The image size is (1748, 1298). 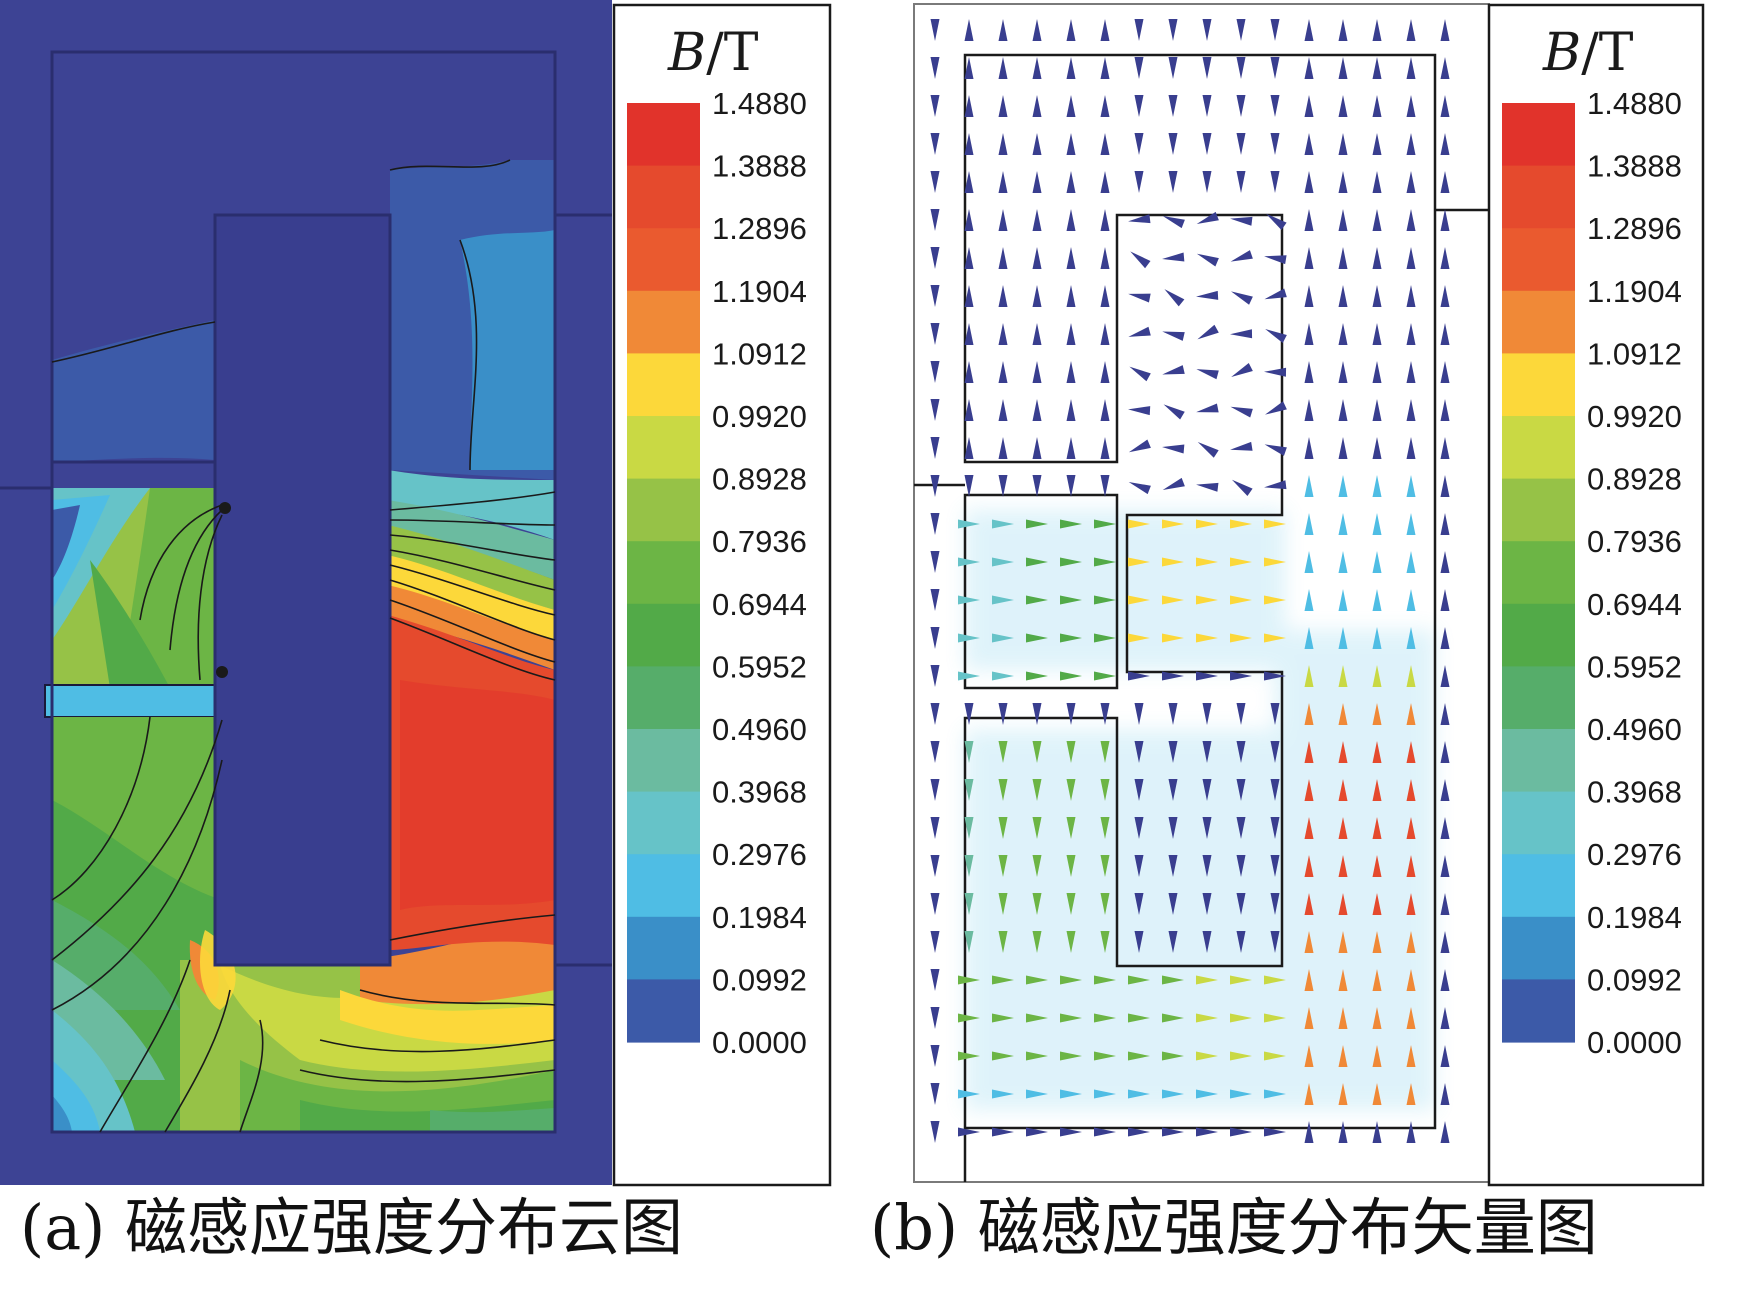 What do you see at coordinates (1588, 53) in the screenshot?
I see `colorbar-b-title: B/T` at bounding box center [1588, 53].